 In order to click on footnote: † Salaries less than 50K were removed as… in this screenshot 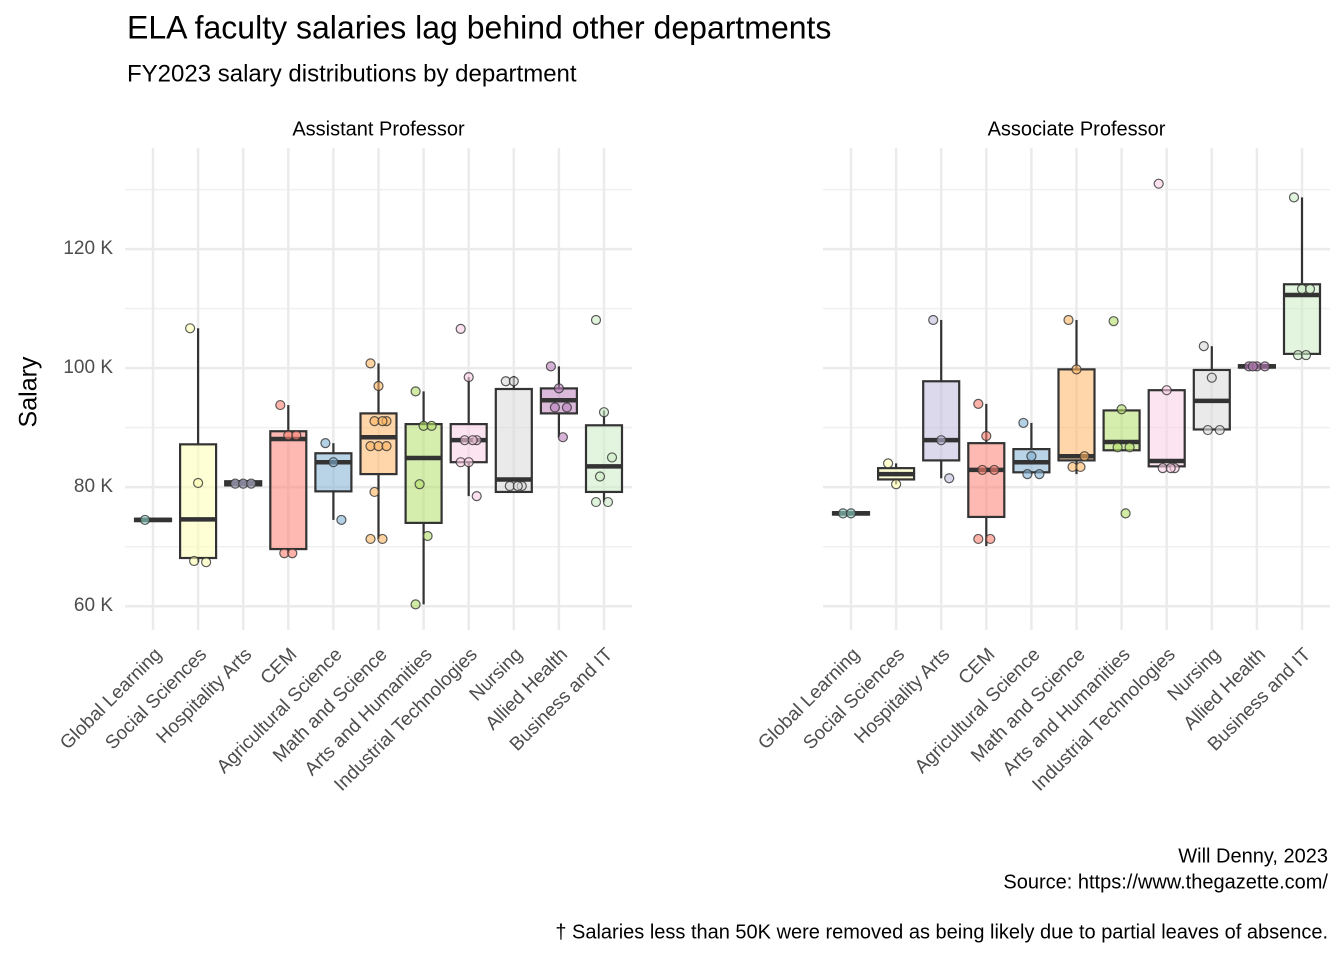, I will do `click(941, 932)`.